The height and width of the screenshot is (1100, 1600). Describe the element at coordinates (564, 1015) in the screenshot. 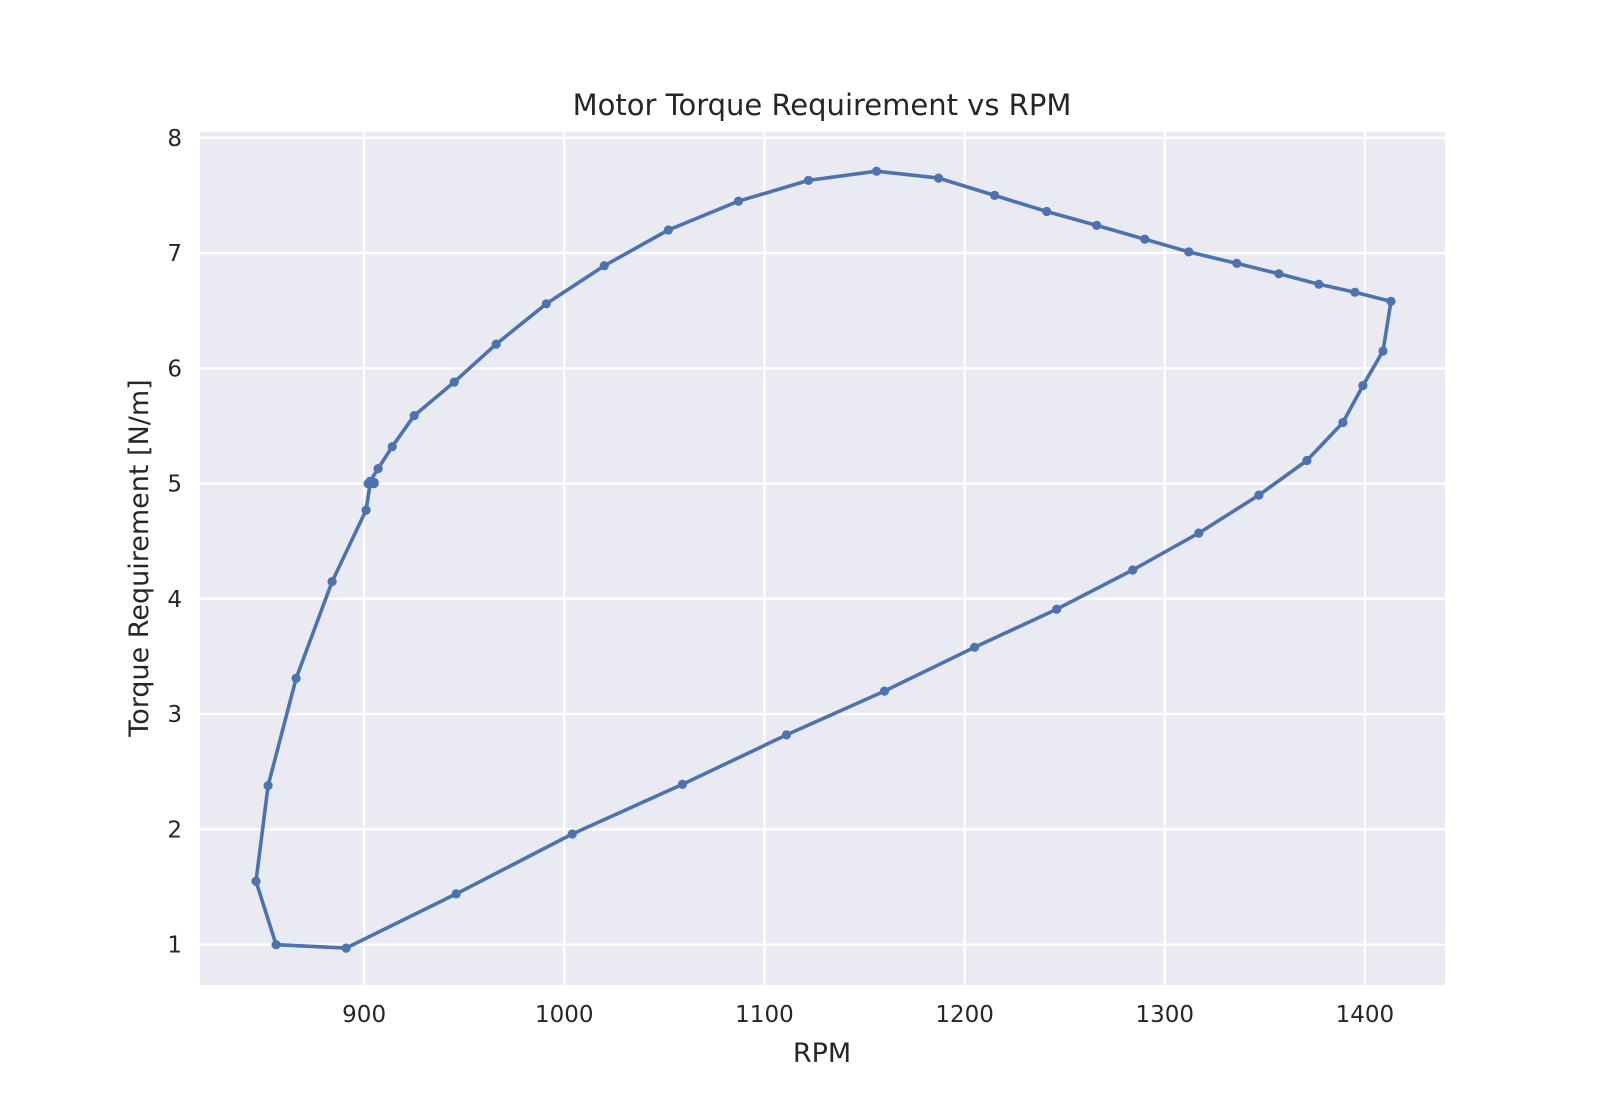

I see `x-tick-label: 1000` at that location.